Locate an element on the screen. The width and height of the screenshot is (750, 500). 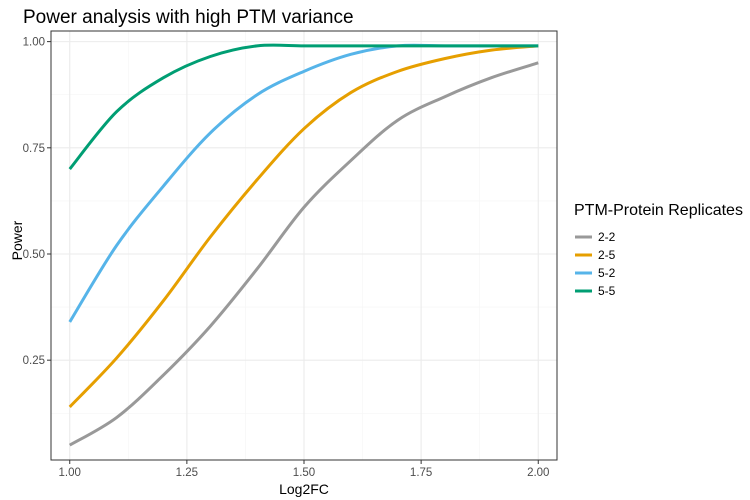
y-tick-label: 0.50 is located at coordinates (34, 255).